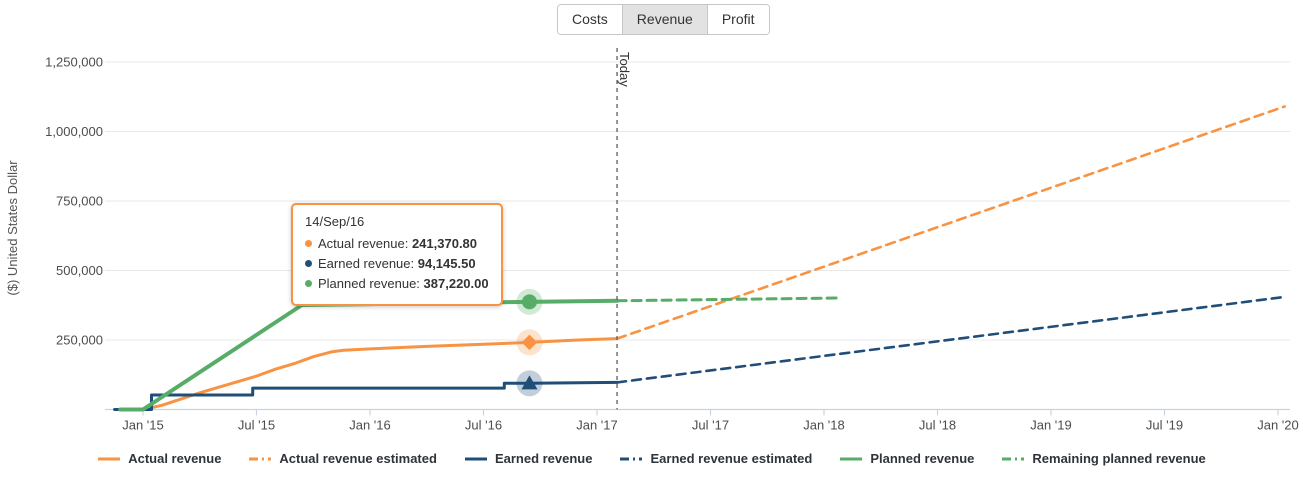 The height and width of the screenshot is (485, 1303). I want to click on x-axis-tick-label: Jan '18, so click(824, 425).